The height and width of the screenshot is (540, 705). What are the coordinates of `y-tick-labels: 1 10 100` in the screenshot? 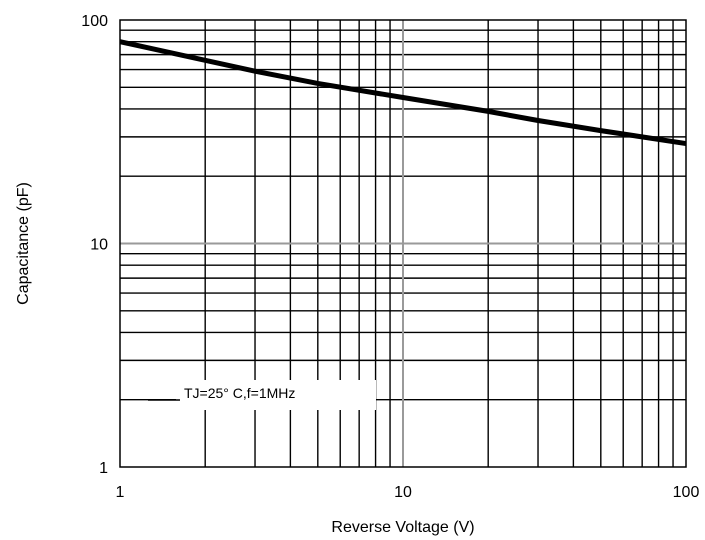 It's located at (94, 245).